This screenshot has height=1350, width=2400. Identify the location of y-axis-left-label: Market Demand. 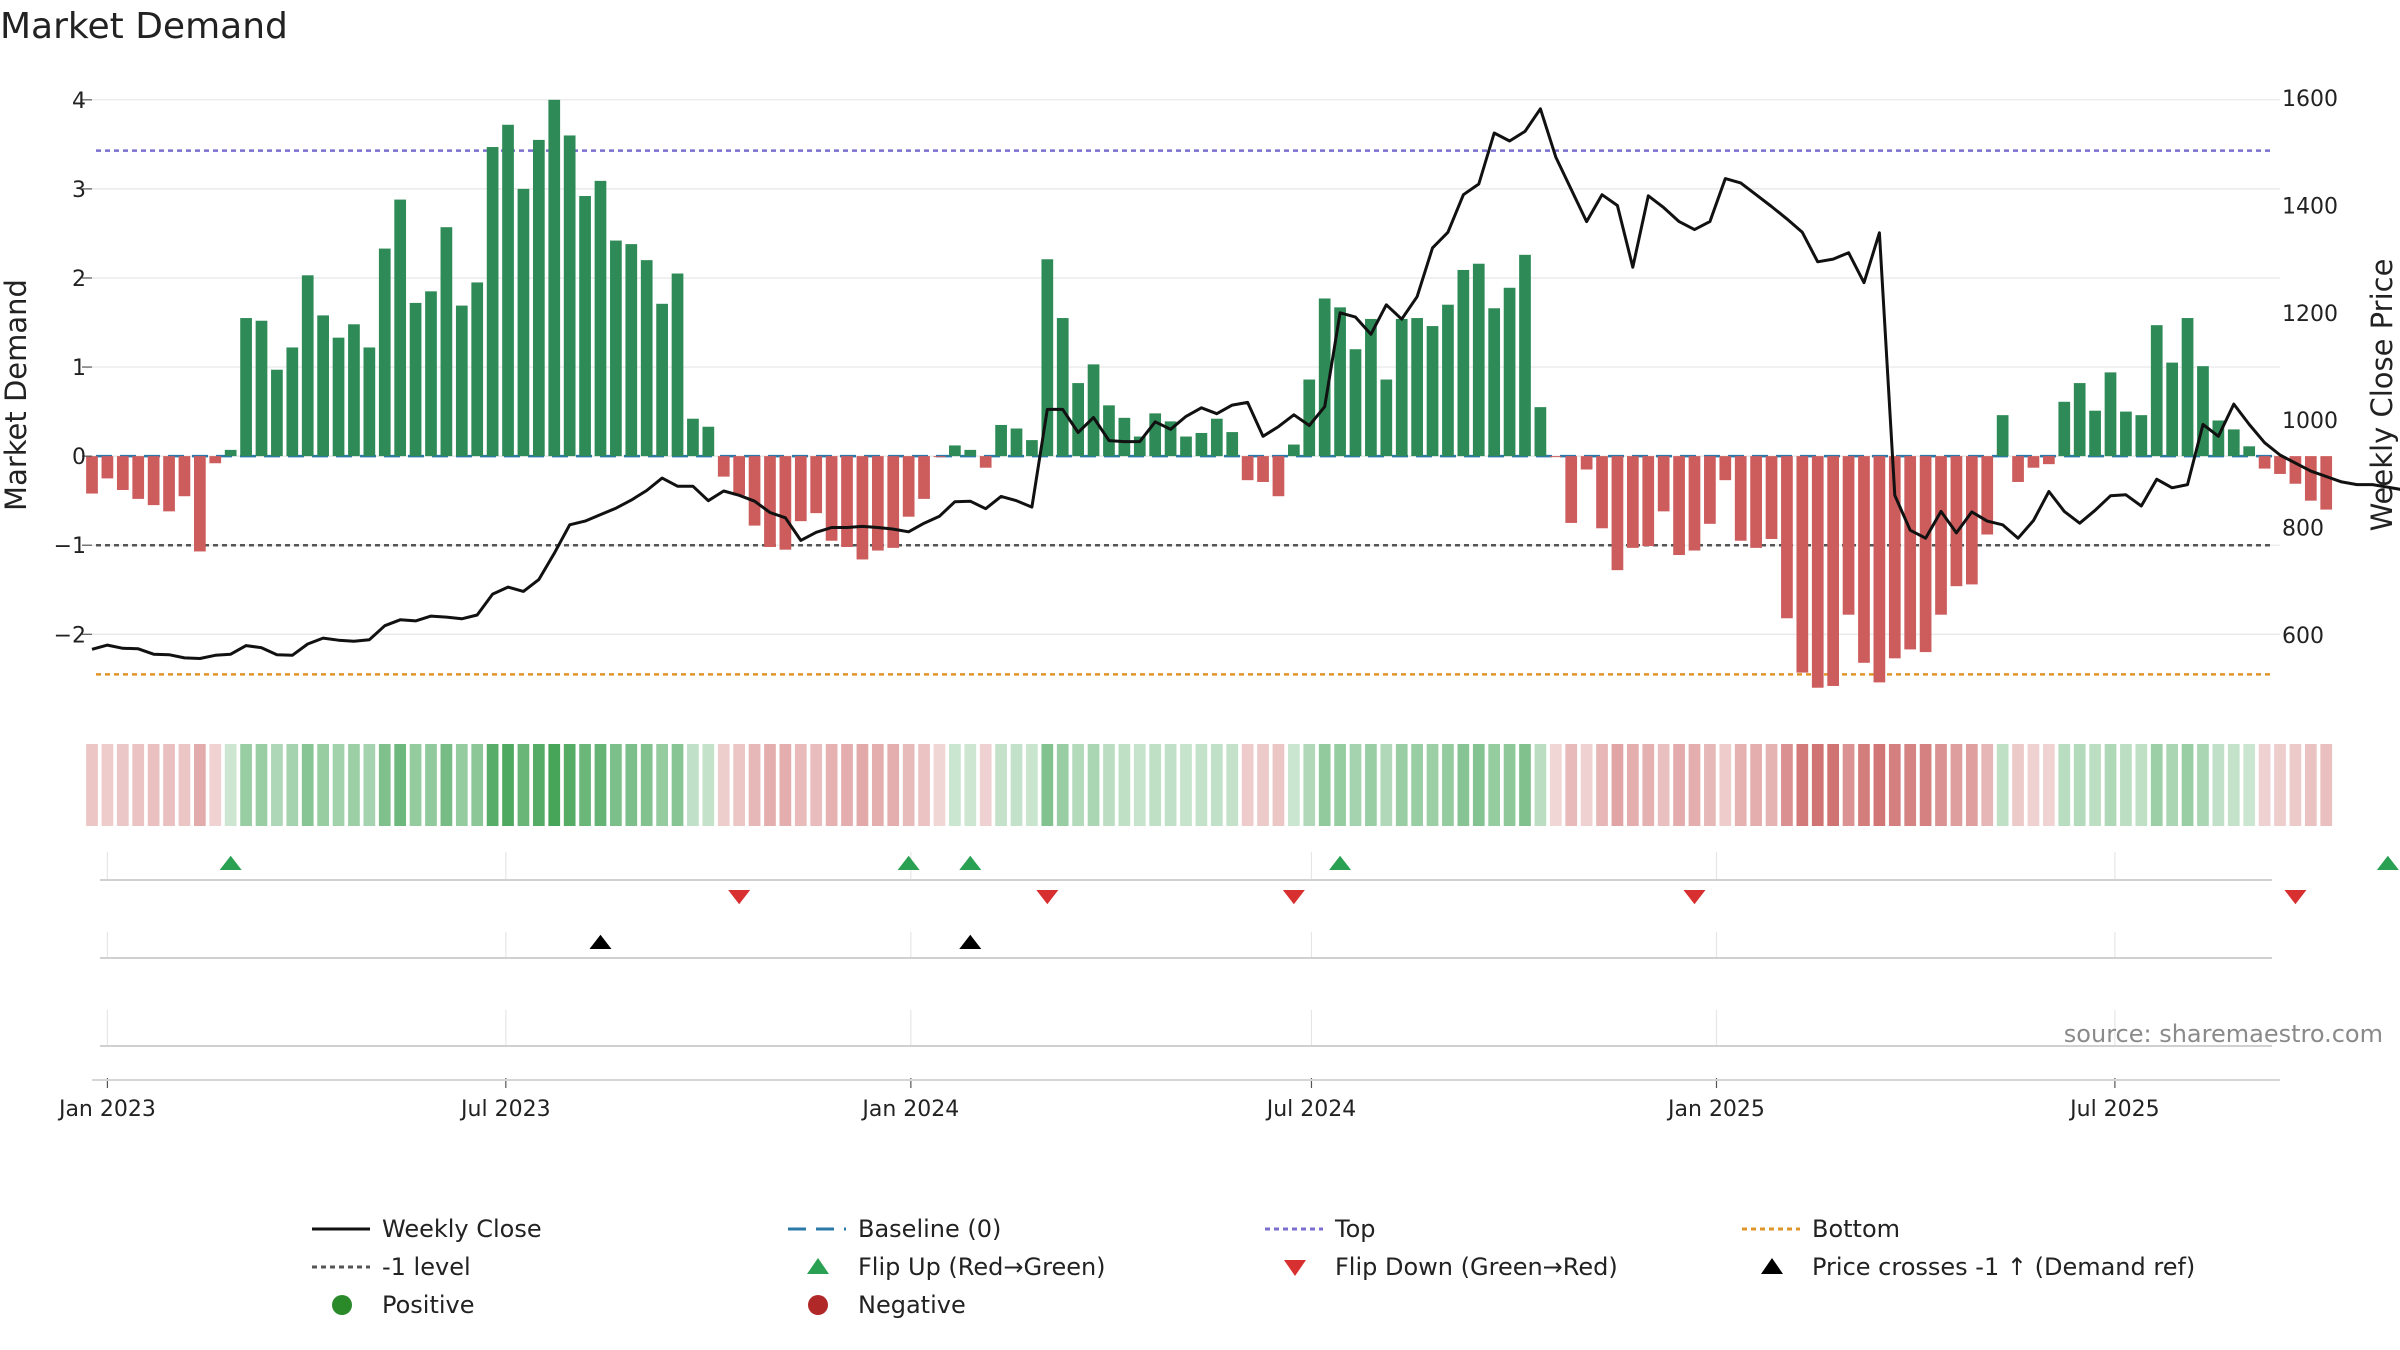
(16, 395).